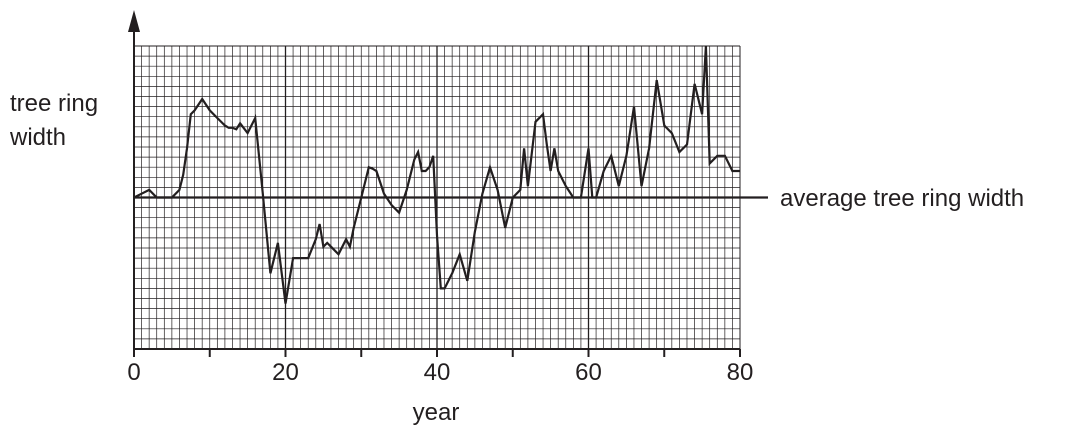 This screenshot has height=432, width=1081. I want to click on x-ticks: 0 20 40 60 80, so click(440, 367).